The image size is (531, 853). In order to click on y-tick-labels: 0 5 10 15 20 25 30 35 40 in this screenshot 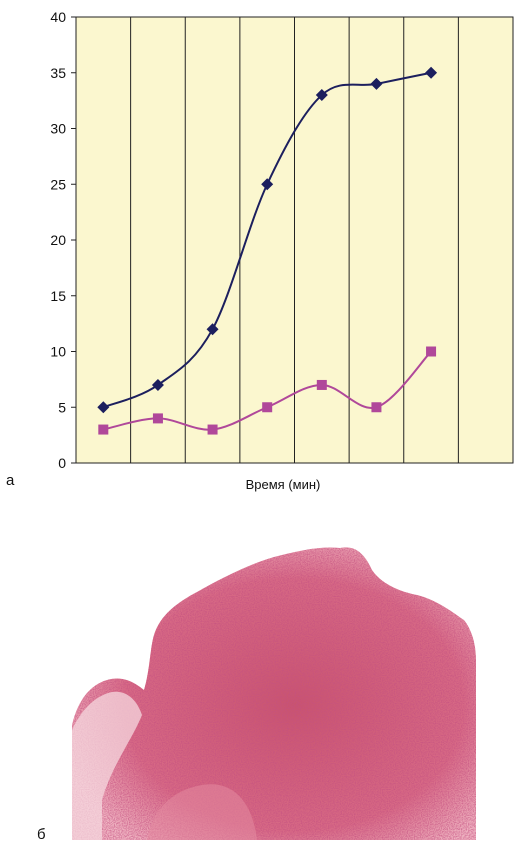, I will do `click(63, 240)`.